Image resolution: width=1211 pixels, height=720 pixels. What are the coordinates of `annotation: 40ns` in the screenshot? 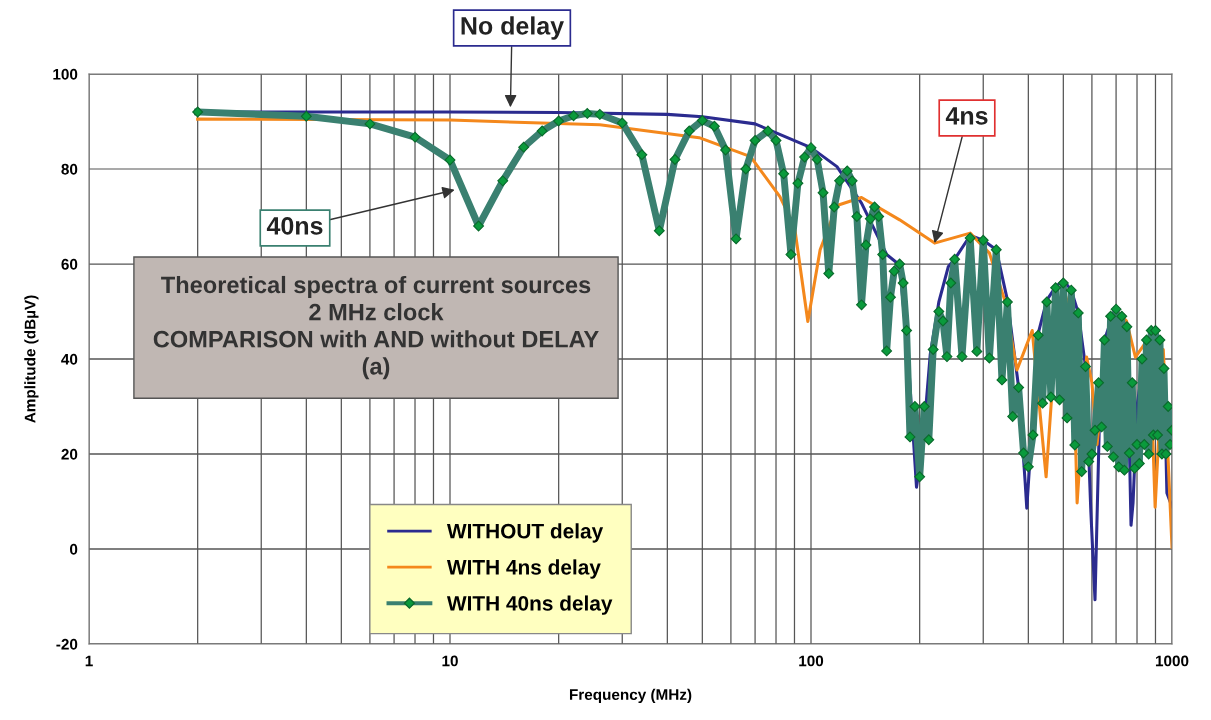 It's located at (294, 226).